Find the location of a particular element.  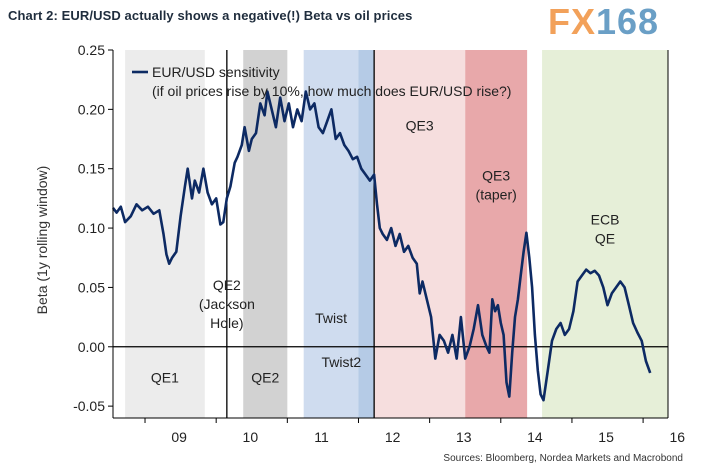

region-ecb-qe is located at coordinates (605, 234).